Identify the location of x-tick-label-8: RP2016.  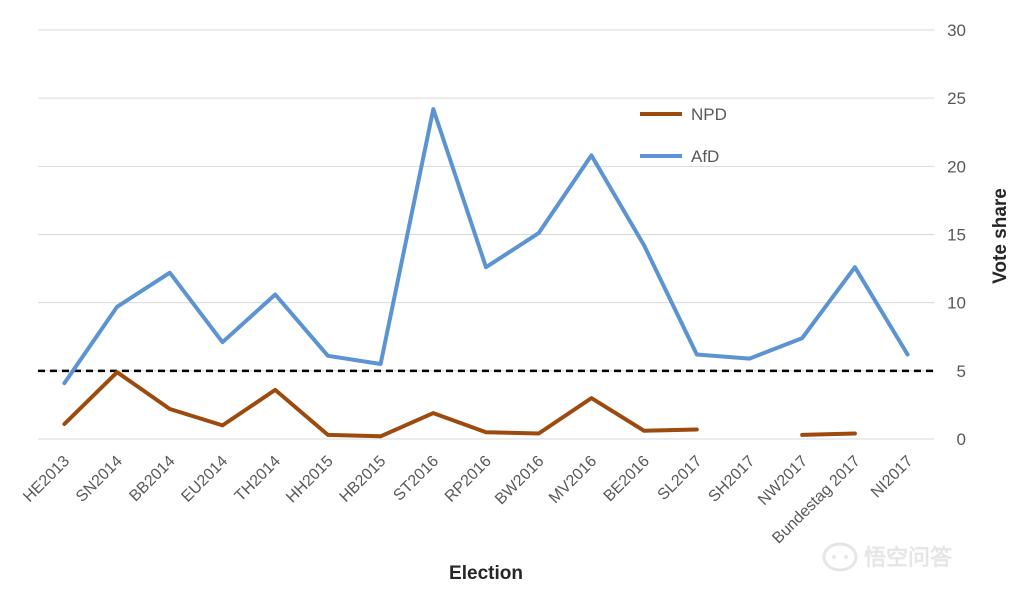
(468, 479).